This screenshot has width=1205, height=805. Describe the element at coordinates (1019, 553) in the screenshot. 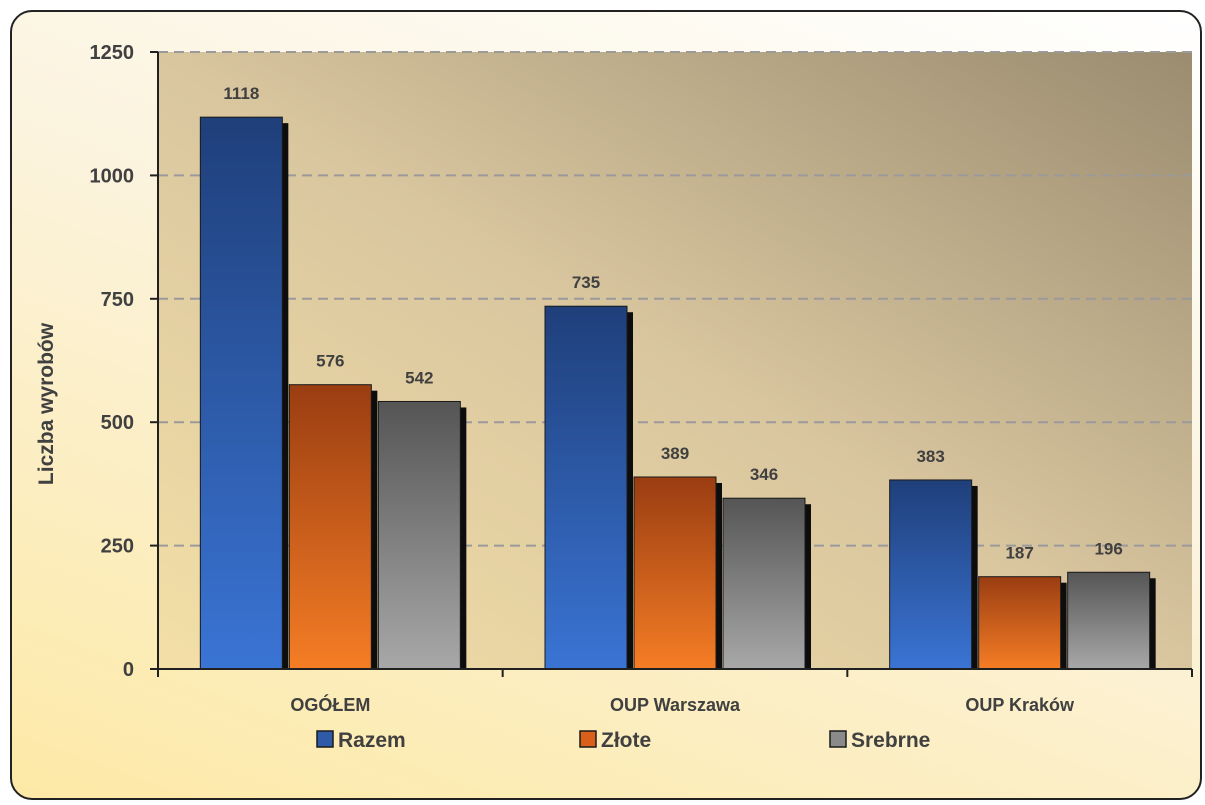

I see `data-label: 187` at that location.